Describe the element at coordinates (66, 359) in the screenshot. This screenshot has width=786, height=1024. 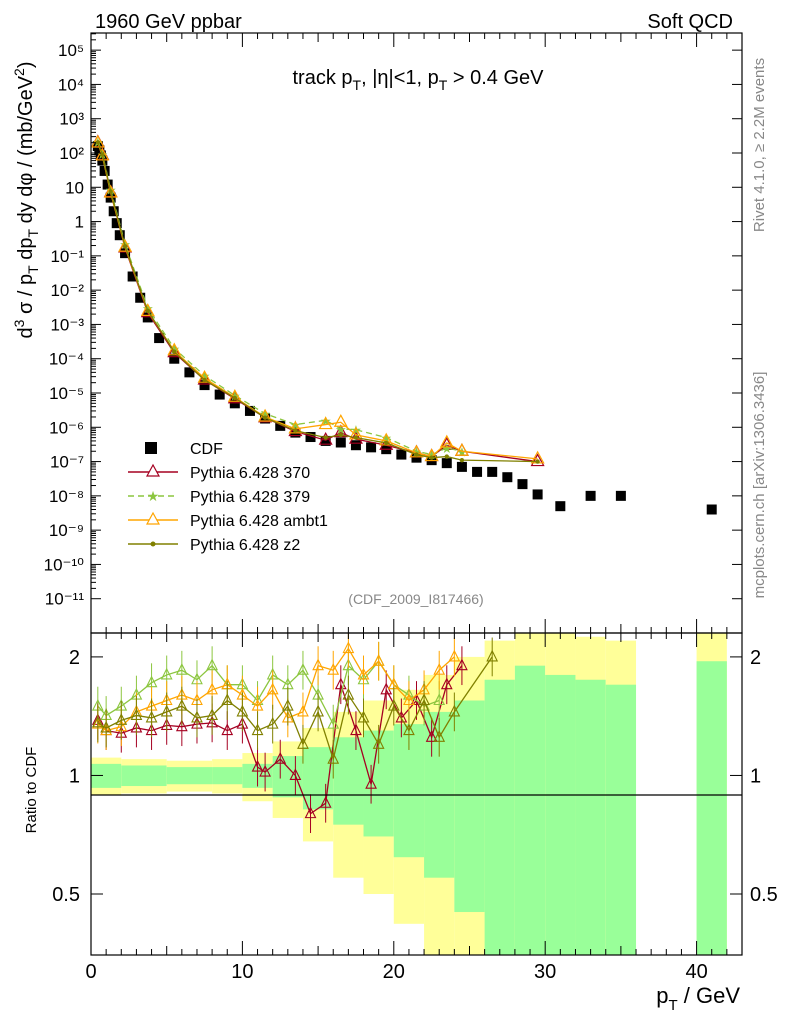
I see `y-tick-label: 10⁻⁴` at that location.